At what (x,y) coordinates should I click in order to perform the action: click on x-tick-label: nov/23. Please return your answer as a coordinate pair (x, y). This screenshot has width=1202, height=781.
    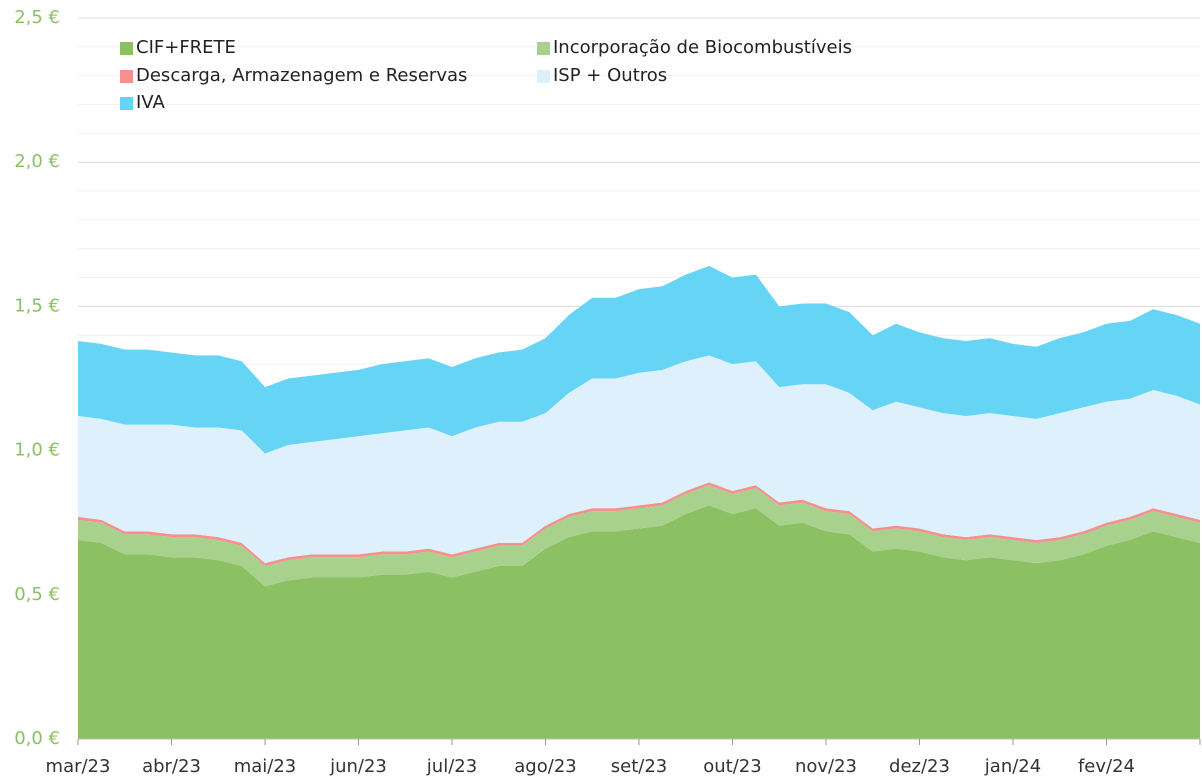
    Looking at the image, I should click on (826, 766).